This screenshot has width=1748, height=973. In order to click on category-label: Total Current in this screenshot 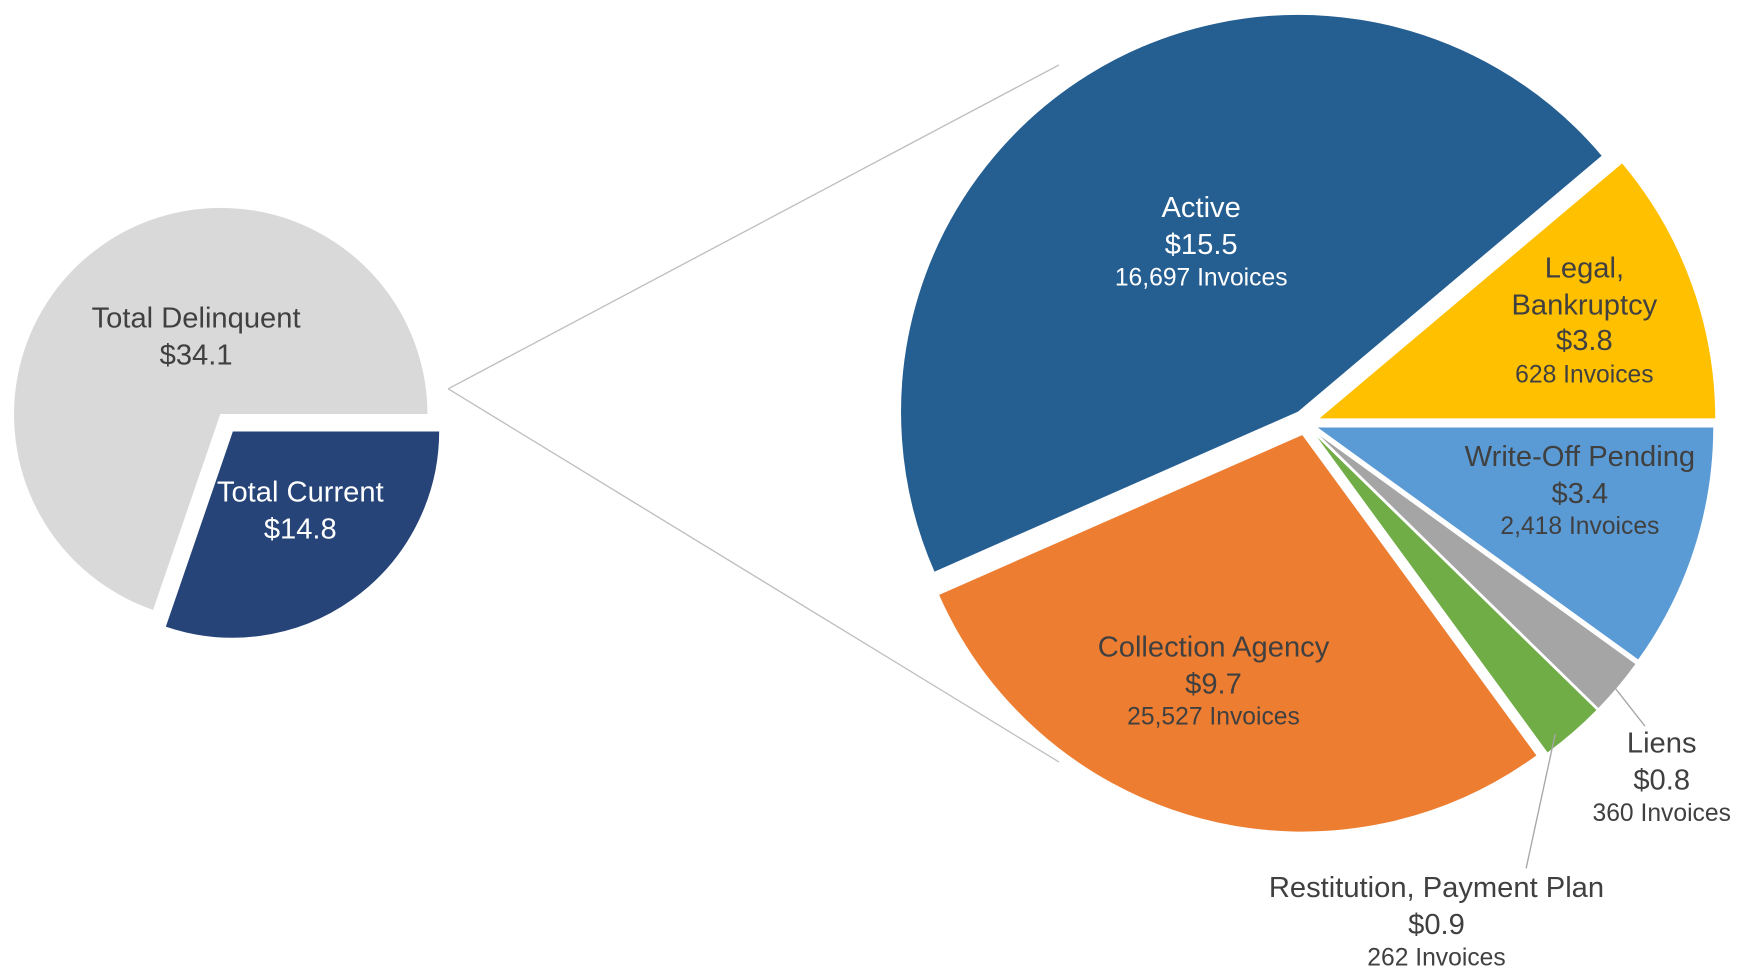, I will do `click(300, 491)`.